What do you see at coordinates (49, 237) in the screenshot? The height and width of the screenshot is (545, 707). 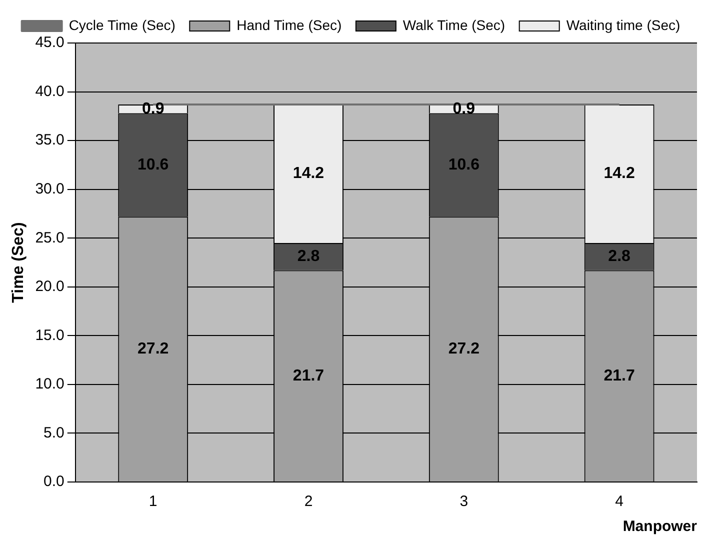 I see `y-tick-label: 25.0` at bounding box center [49, 237].